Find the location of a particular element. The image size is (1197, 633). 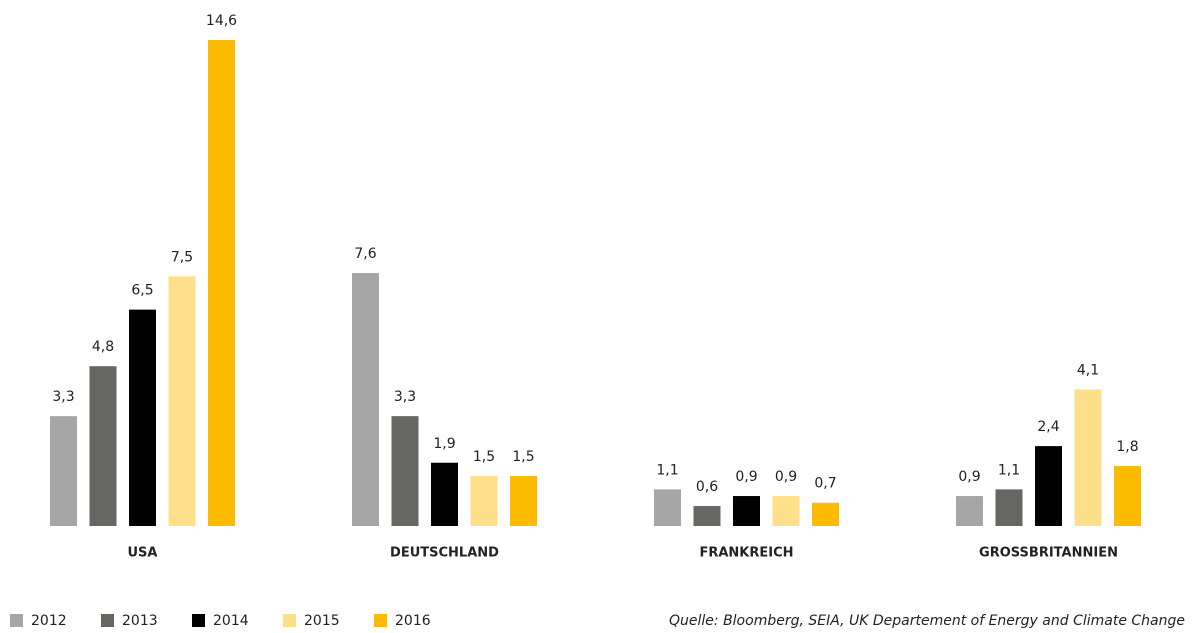

value-label: 7,5 is located at coordinates (182, 257).